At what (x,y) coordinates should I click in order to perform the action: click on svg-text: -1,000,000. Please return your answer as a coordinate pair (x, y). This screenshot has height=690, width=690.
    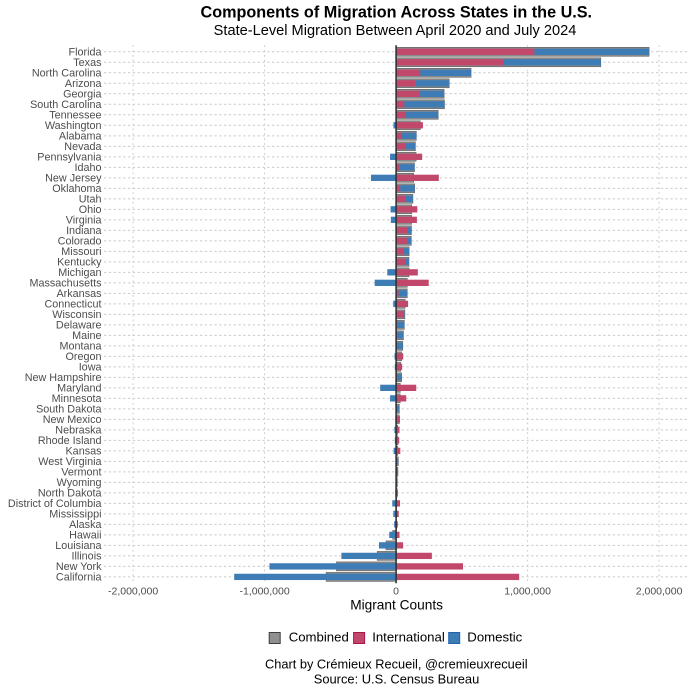
    Looking at the image, I should click on (264, 592).